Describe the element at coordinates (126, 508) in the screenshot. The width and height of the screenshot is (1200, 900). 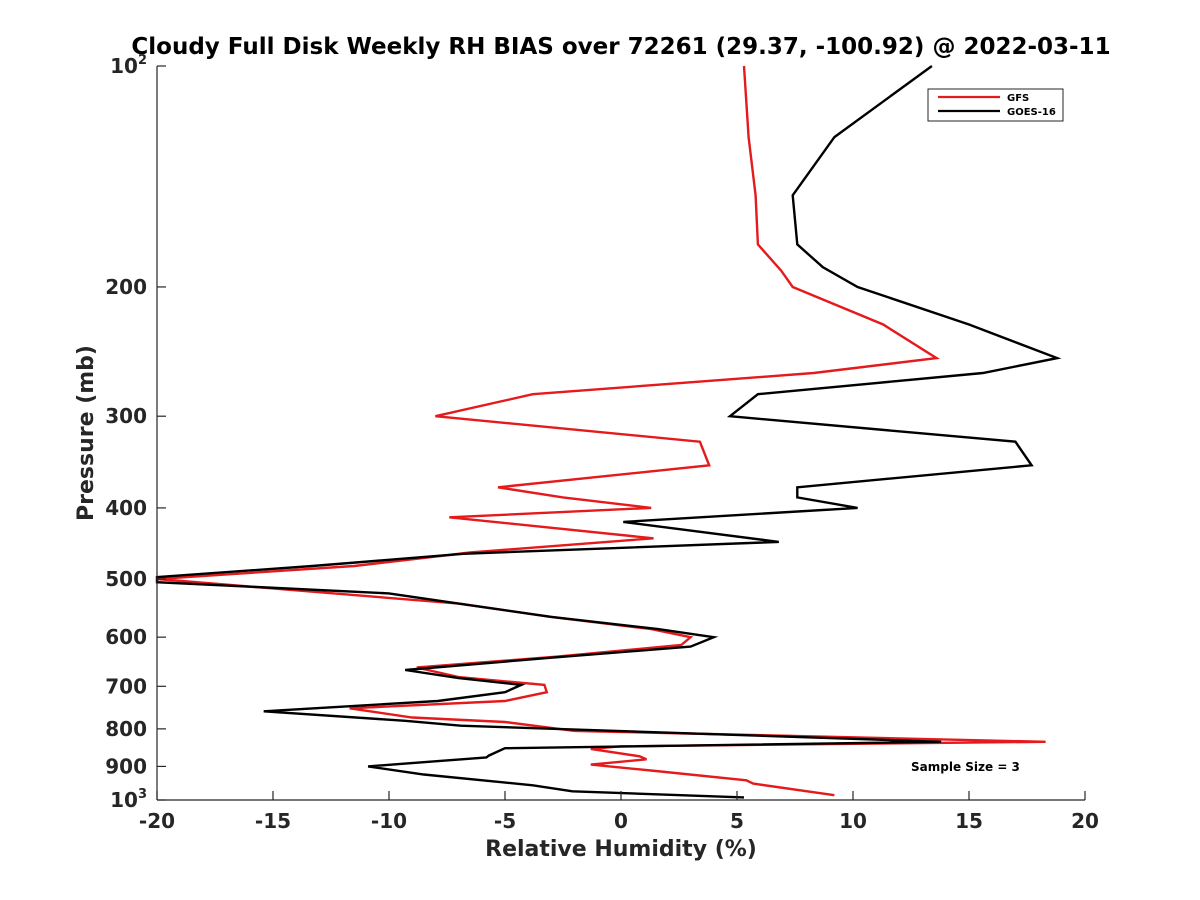
I see `y-tick-label: 400` at that location.